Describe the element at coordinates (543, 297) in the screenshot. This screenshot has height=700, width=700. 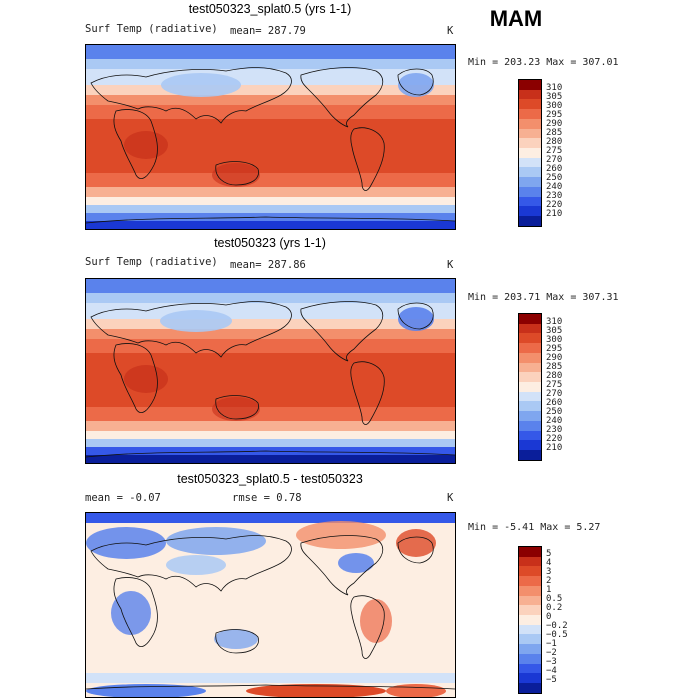
I see `panel-2-min-max: Min = 203.71 Max = 307.31` at that location.